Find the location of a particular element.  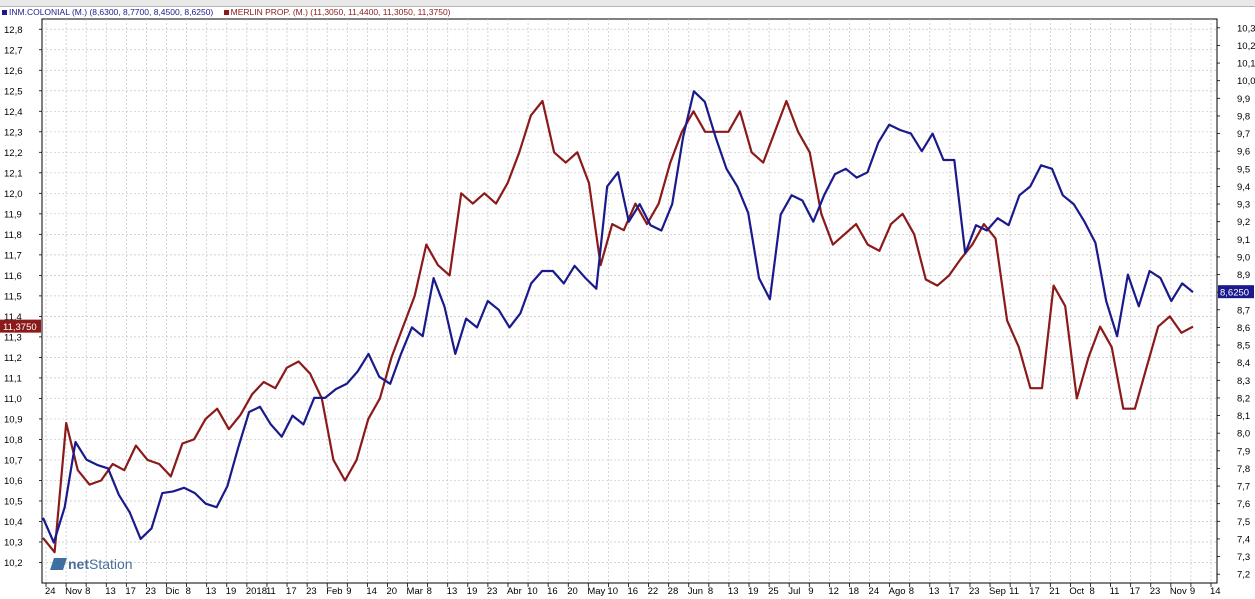

right-y-tick-label: 9,8 is located at coordinates (1243, 116).